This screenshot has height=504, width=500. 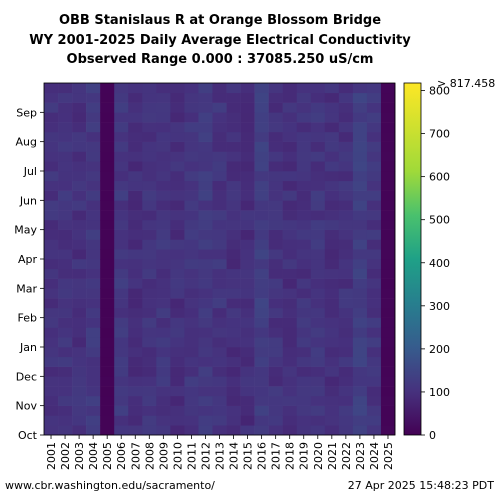 I want to click on x-tick-label: 2012, so click(x=205, y=456).